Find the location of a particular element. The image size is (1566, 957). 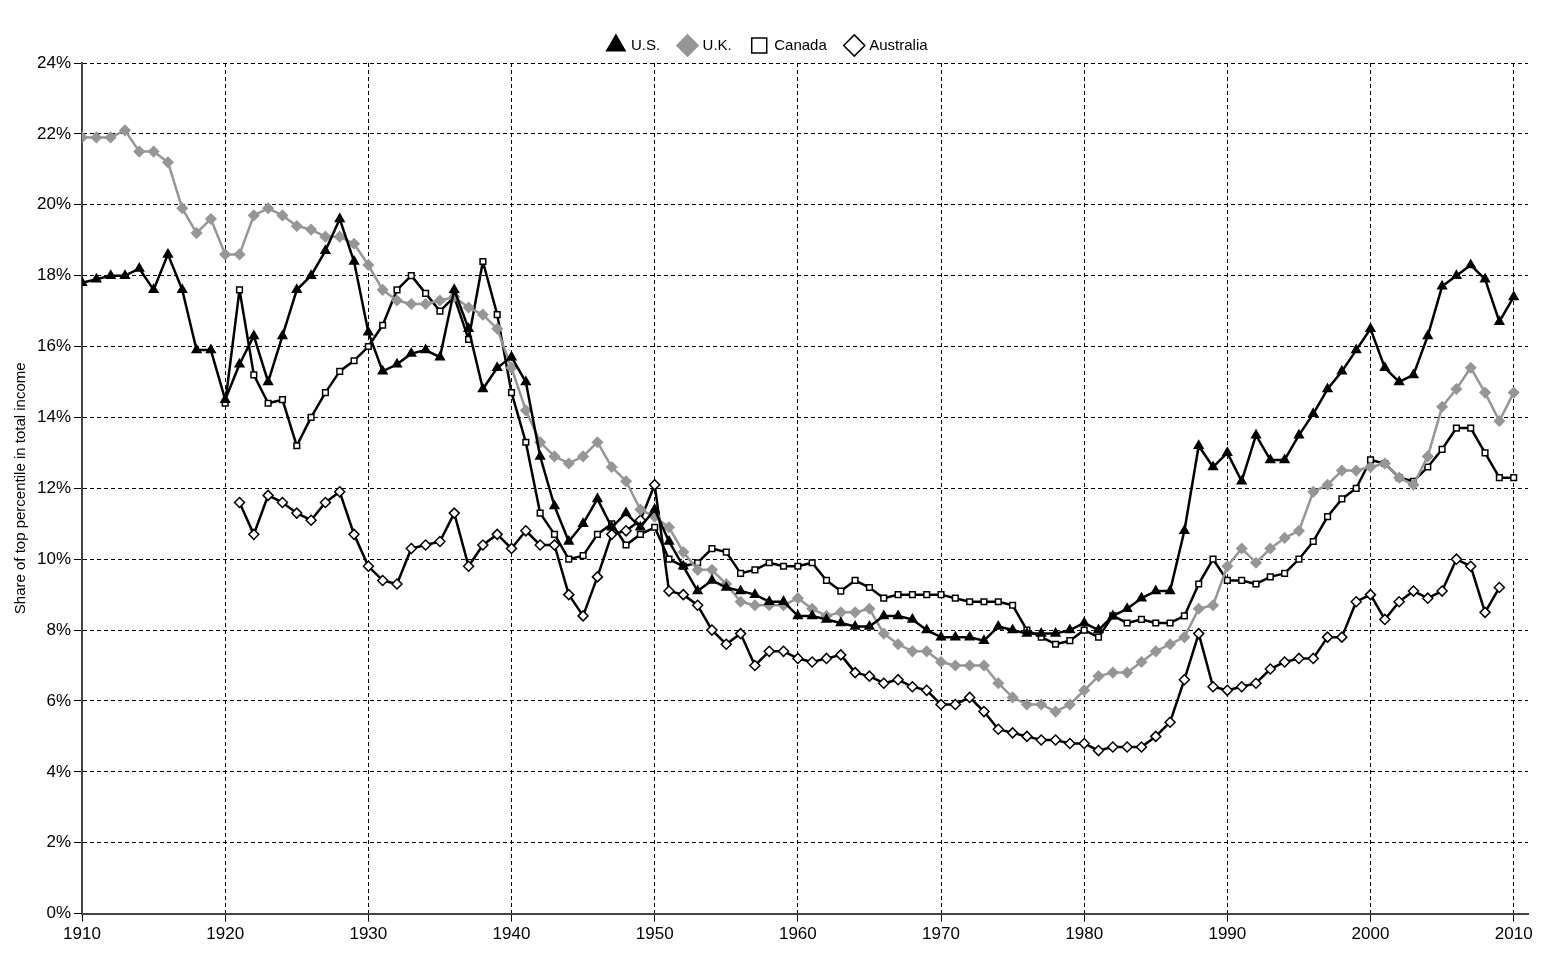

x-tick-label: 1960 is located at coordinates (797, 934).